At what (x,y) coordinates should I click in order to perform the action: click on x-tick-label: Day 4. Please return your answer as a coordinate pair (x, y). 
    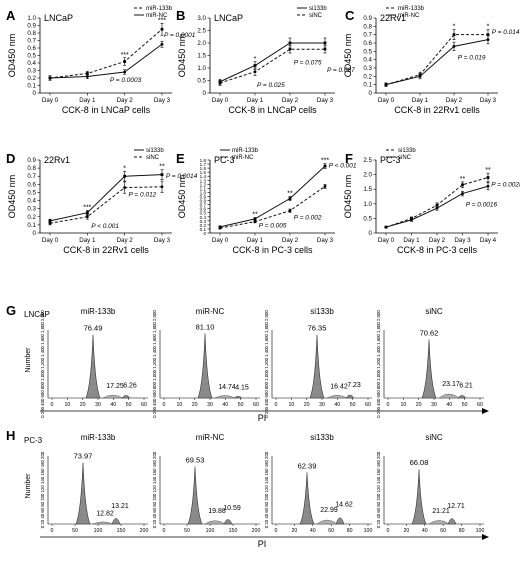
    Looking at the image, I should click on (488, 240).